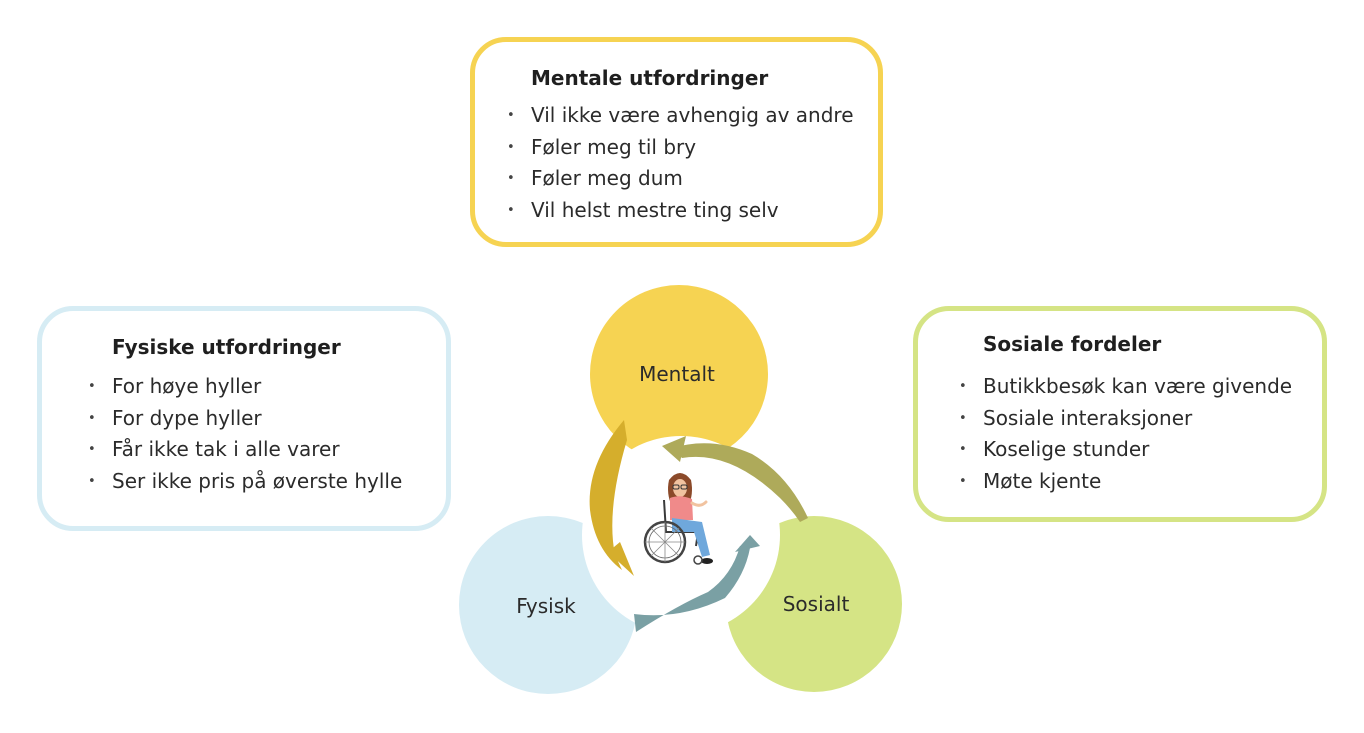 This screenshot has height=733, width=1364. I want to click on list-item: For dype hyller, so click(245, 419).